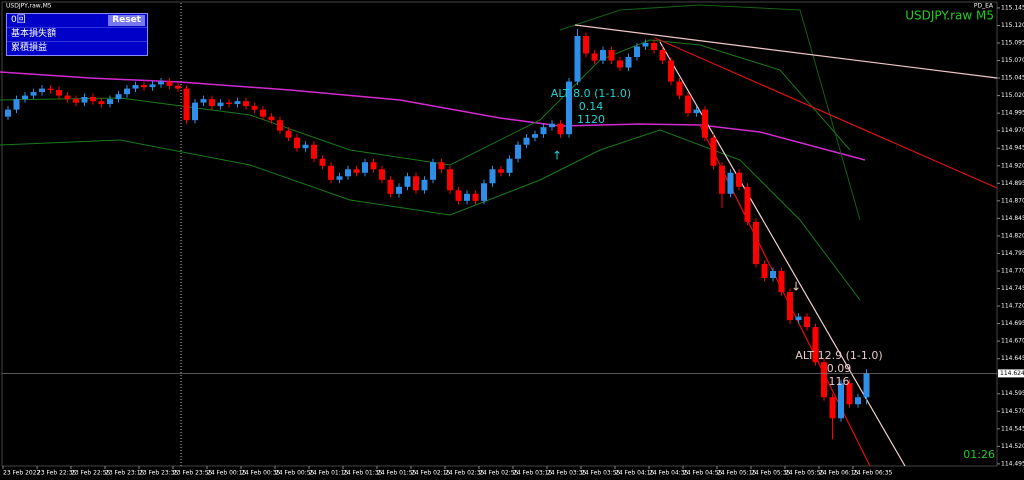 This screenshot has height=480, width=1024. What do you see at coordinates (1012, 60) in the screenshot?
I see `y-tick-label: 115.070` at bounding box center [1012, 60].